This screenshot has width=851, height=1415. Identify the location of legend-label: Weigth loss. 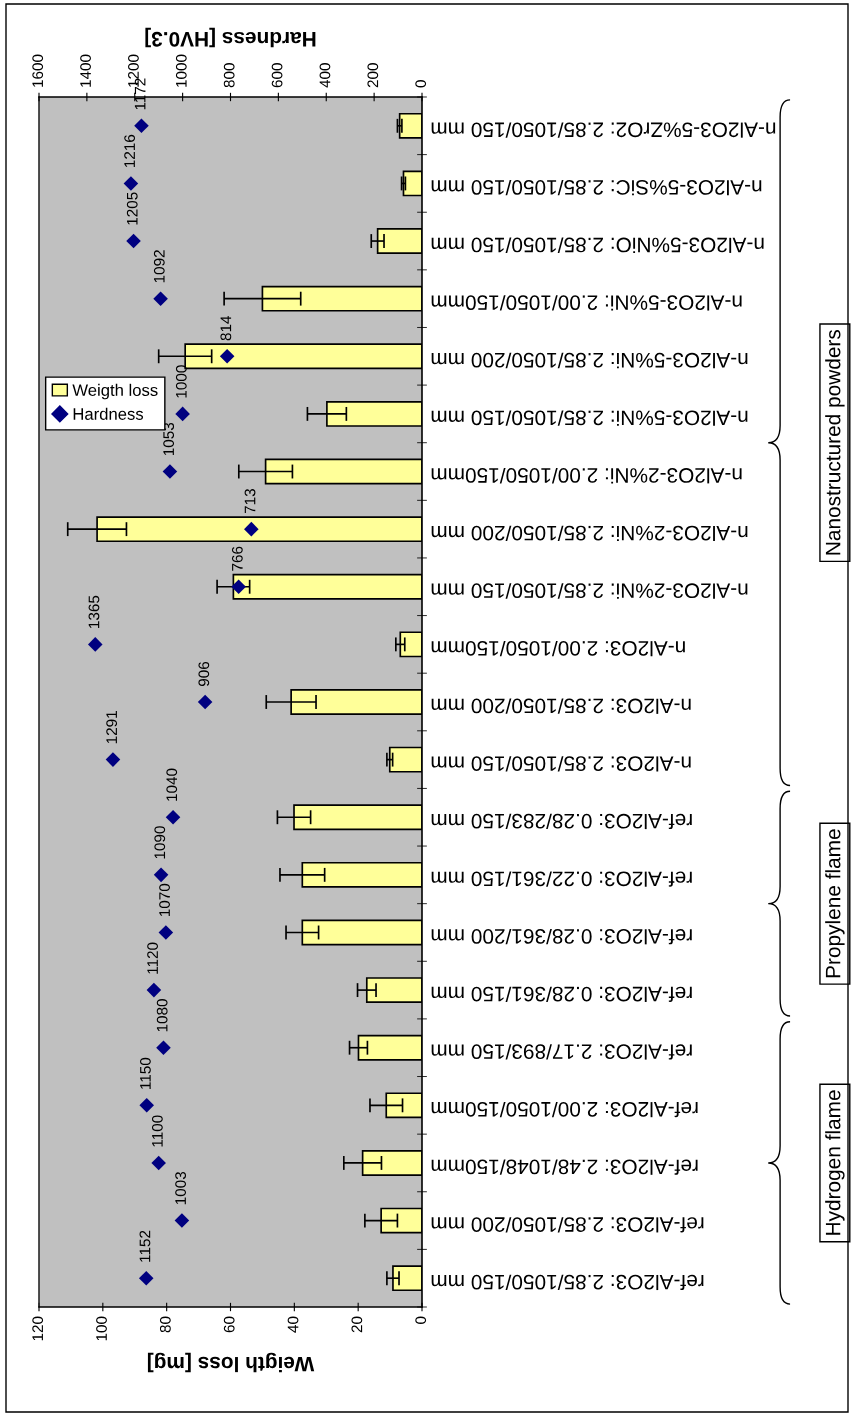
(115, 391).